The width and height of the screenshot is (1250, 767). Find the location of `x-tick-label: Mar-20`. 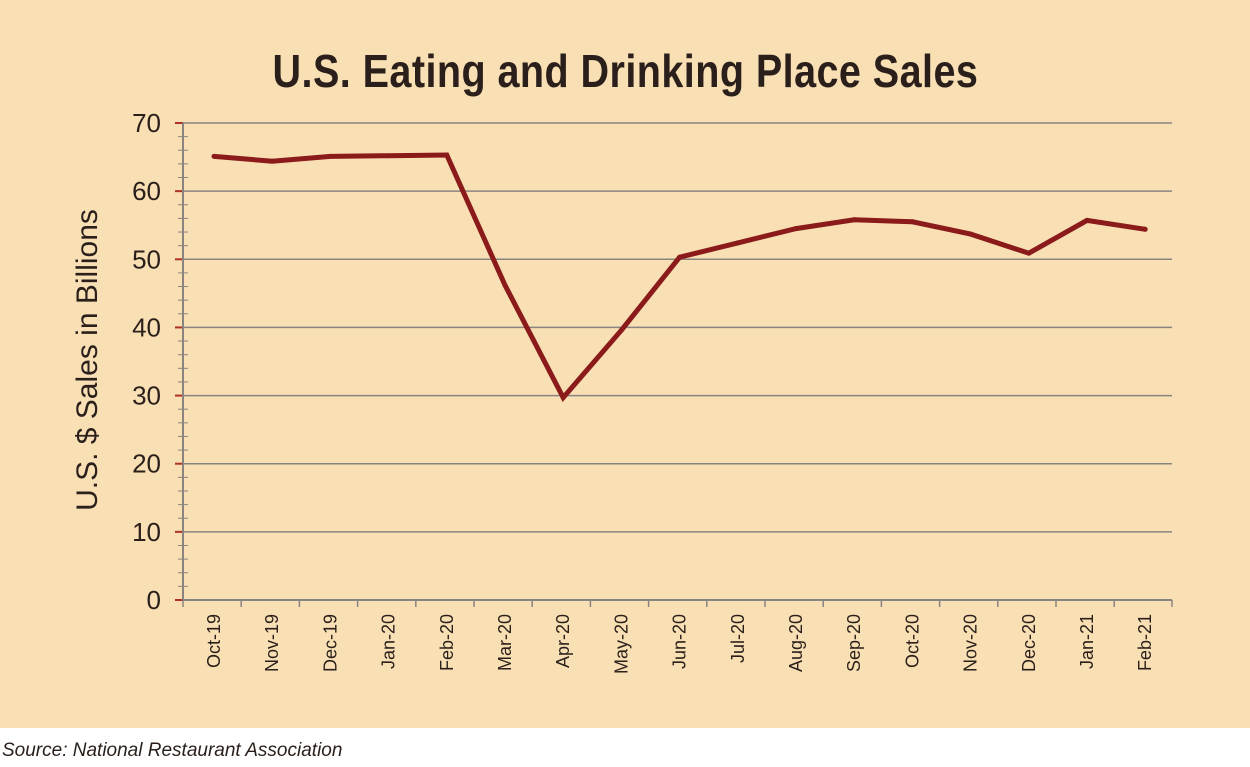

x-tick-label: Mar-20 is located at coordinates (505, 642).